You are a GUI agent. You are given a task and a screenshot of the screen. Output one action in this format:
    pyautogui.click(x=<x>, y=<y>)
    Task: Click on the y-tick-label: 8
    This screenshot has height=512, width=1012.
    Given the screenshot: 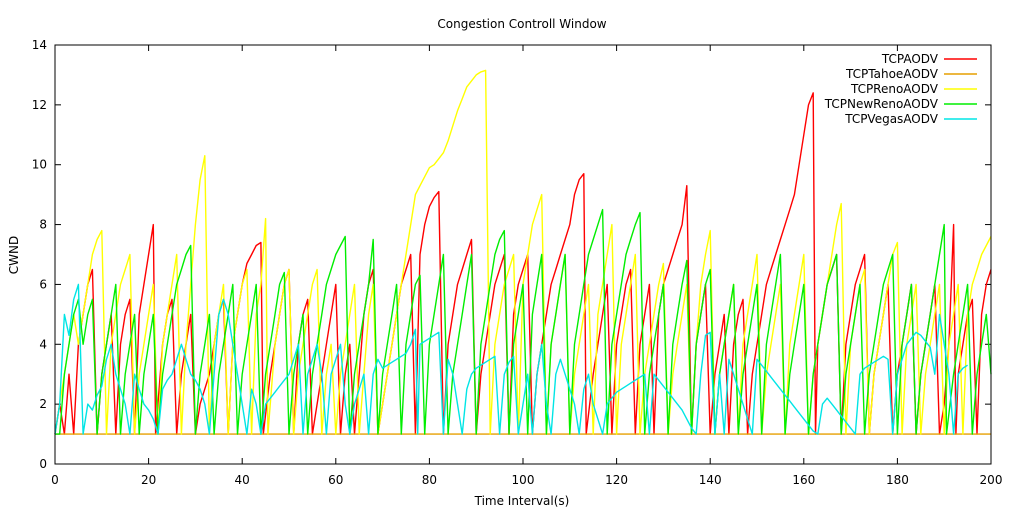 What is the action you would take?
    pyautogui.click(x=43, y=225)
    